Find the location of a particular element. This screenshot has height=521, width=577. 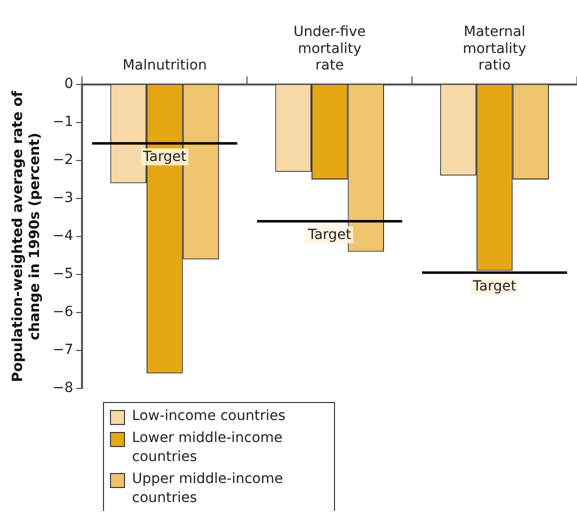

y-axis-title: Population-weighted average rate of change in 1990s (percent) is located at coordinates (26, 236).